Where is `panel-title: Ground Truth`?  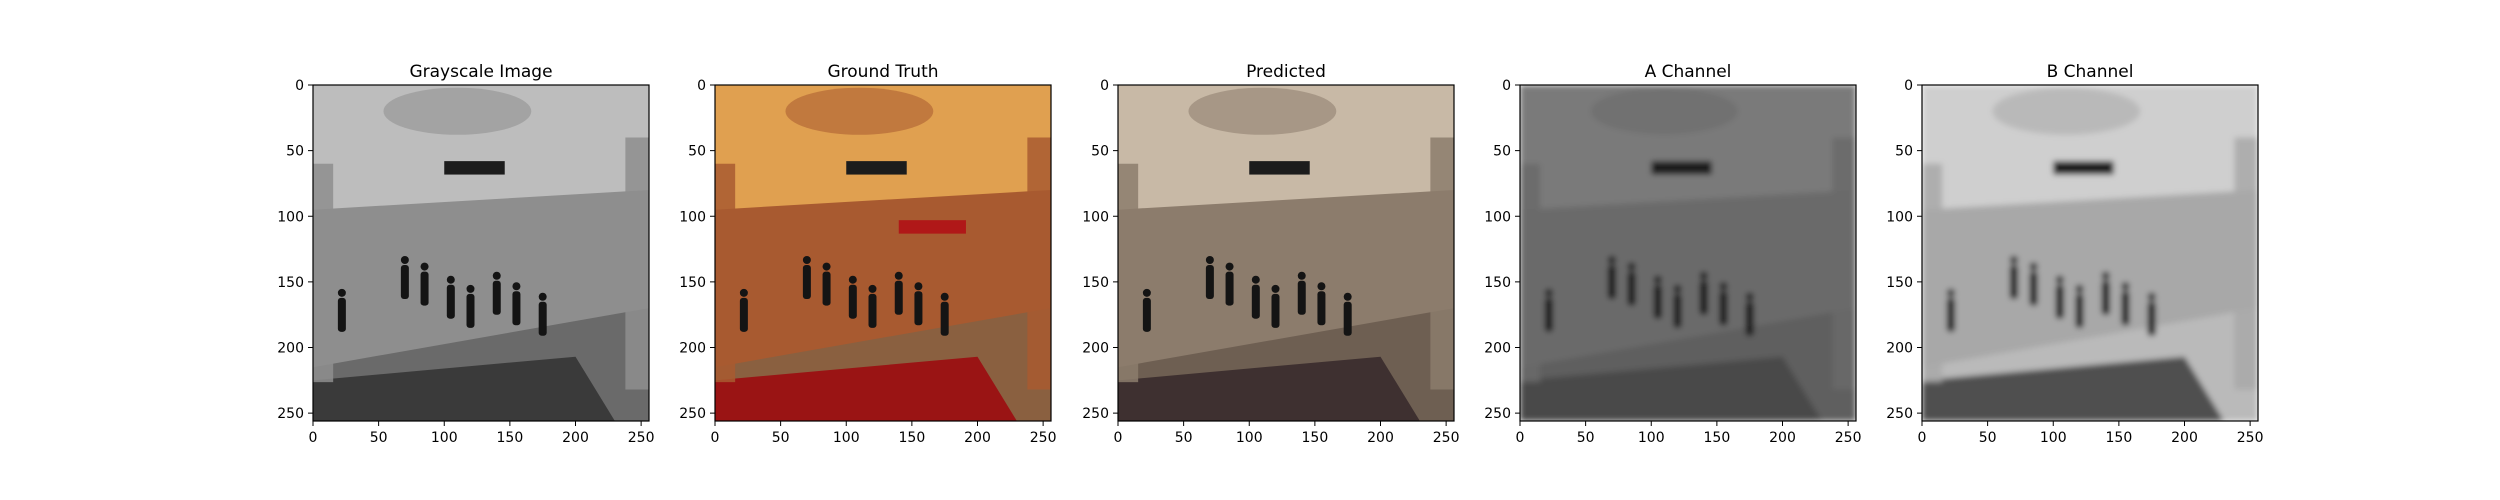
panel-title: Ground Truth is located at coordinates (882, 72).